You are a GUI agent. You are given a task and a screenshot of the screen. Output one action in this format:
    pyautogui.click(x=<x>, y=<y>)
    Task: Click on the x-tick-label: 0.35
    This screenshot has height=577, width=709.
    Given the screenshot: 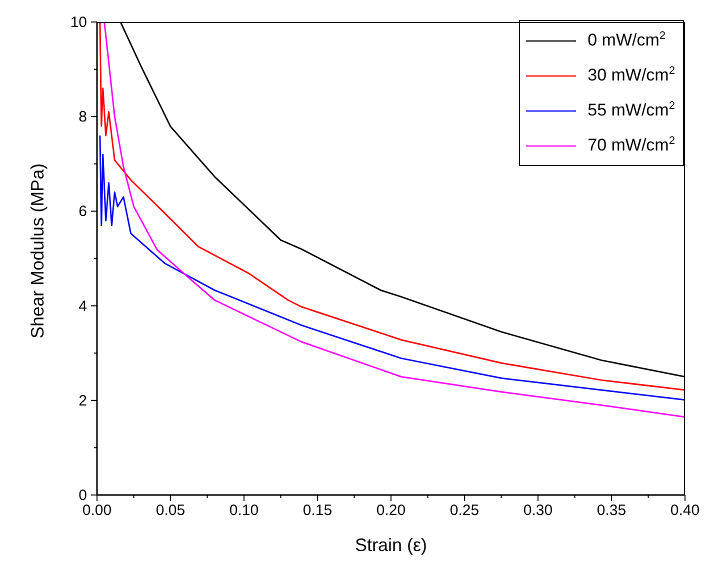 What is the action you would take?
    pyautogui.click(x=611, y=510)
    